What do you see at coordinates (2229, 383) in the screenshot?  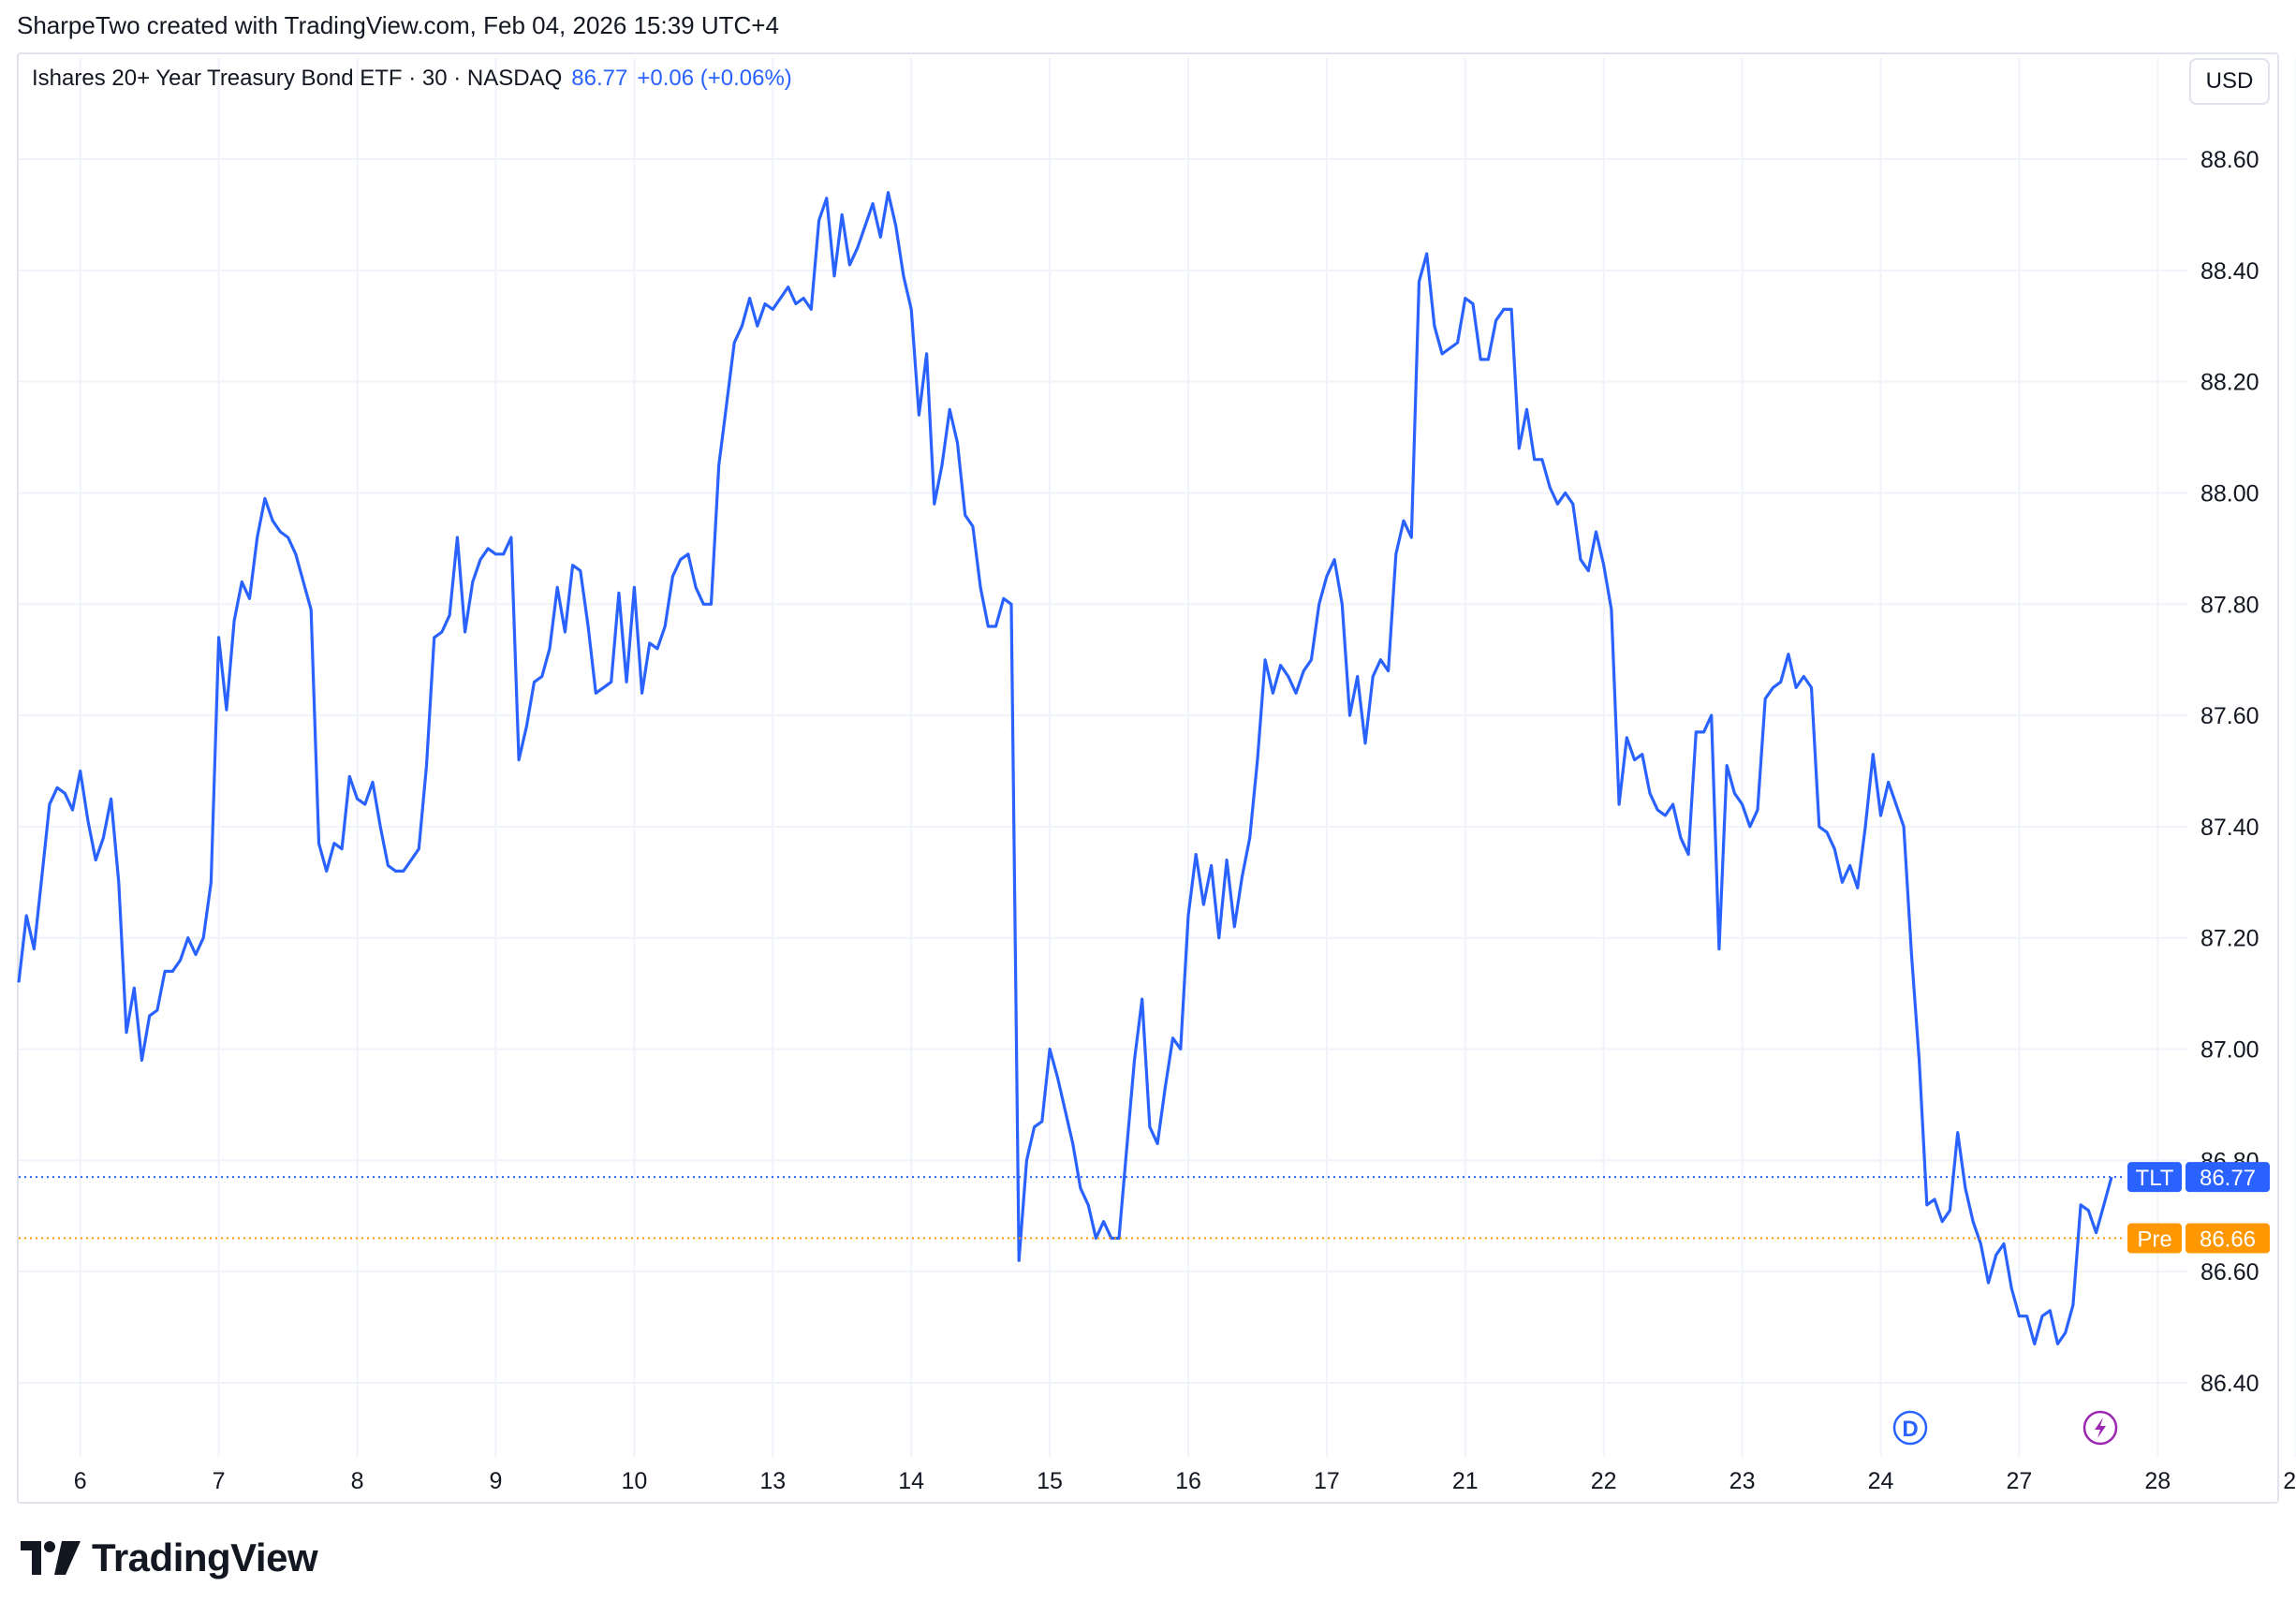 I see `y-tick-label: 88.20` at bounding box center [2229, 383].